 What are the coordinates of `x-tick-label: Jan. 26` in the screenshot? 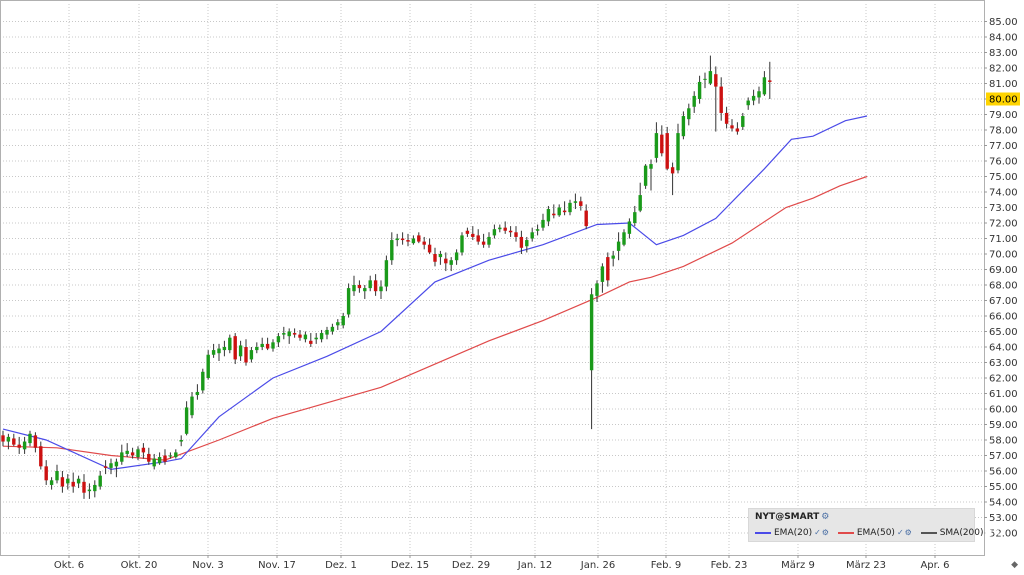 It's located at (598, 565).